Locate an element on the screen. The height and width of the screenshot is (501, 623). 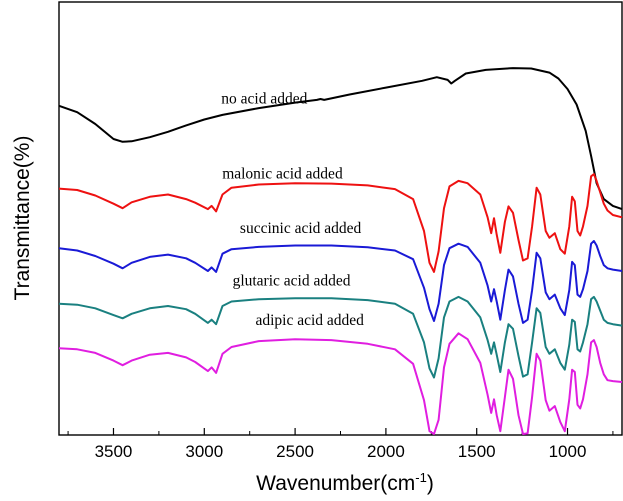
y-axis-title: Transmittance(%) is located at coordinates (22, 218).